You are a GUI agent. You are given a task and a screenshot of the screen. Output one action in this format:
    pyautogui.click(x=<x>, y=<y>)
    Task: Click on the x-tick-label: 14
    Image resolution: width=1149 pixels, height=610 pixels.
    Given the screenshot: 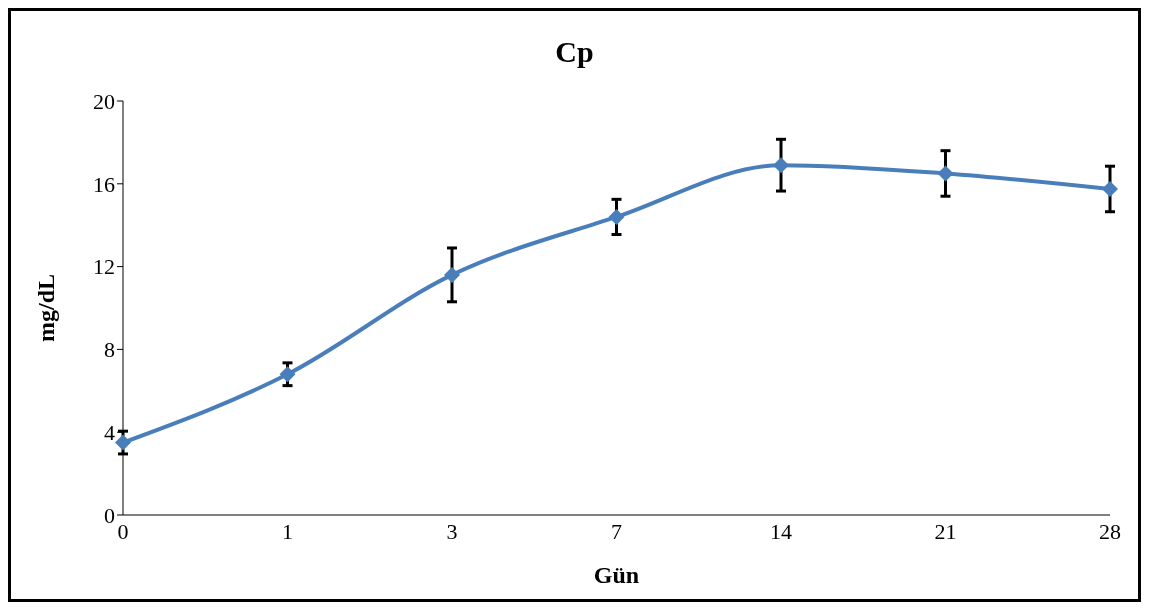 What is the action you would take?
    pyautogui.click(x=781, y=531)
    